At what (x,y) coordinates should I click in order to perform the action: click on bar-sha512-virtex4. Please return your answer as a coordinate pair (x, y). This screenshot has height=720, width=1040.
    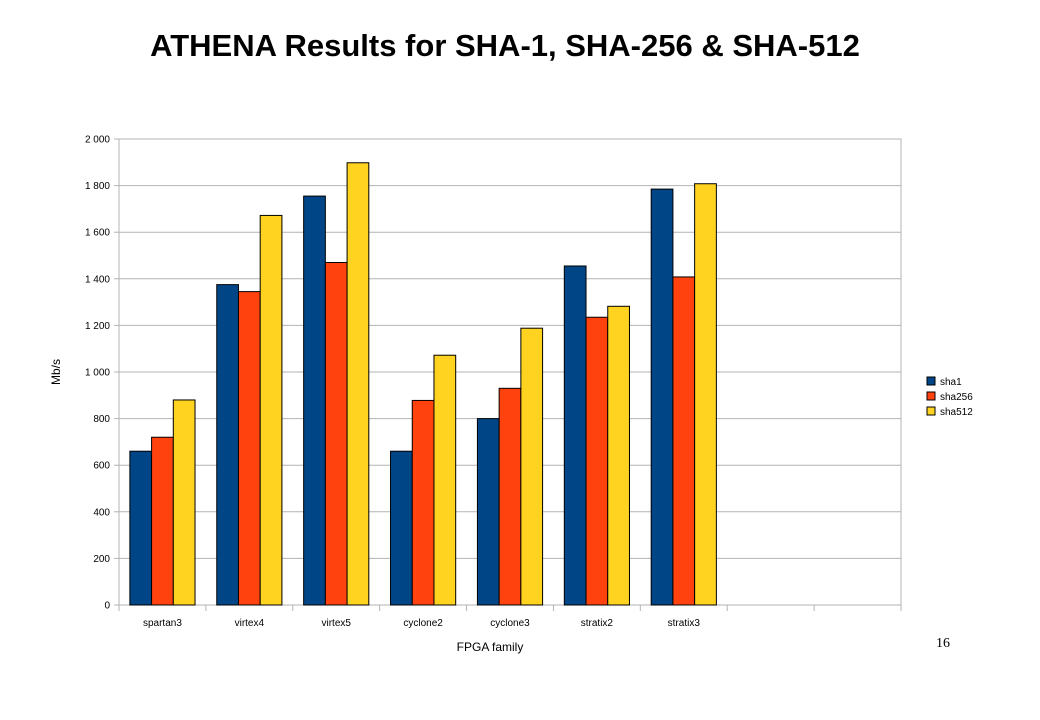
    Looking at the image, I should click on (271, 410).